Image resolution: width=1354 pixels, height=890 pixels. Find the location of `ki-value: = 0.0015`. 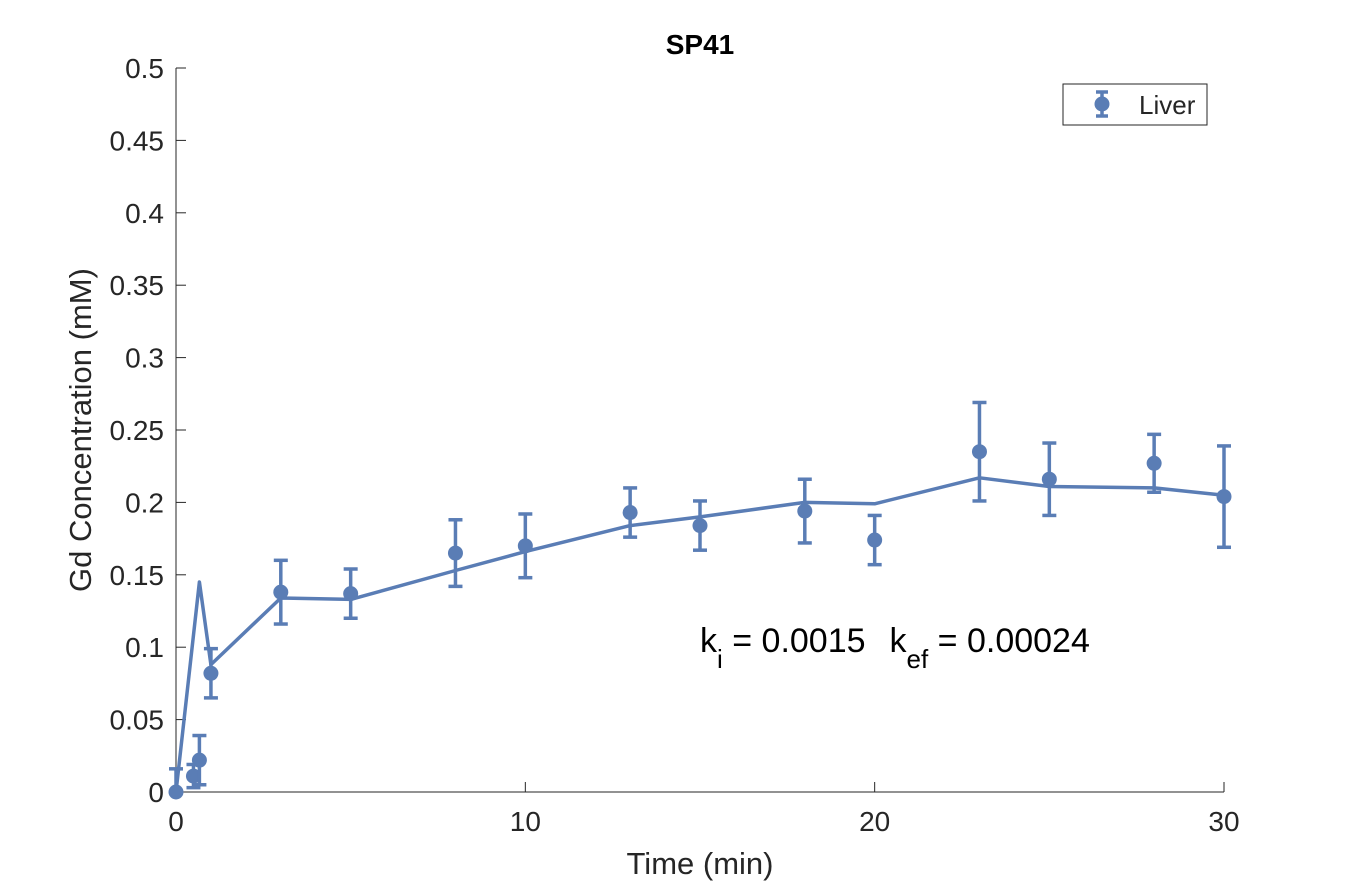

ki-value: = 0.0015 is located at coordinates (794, 641).